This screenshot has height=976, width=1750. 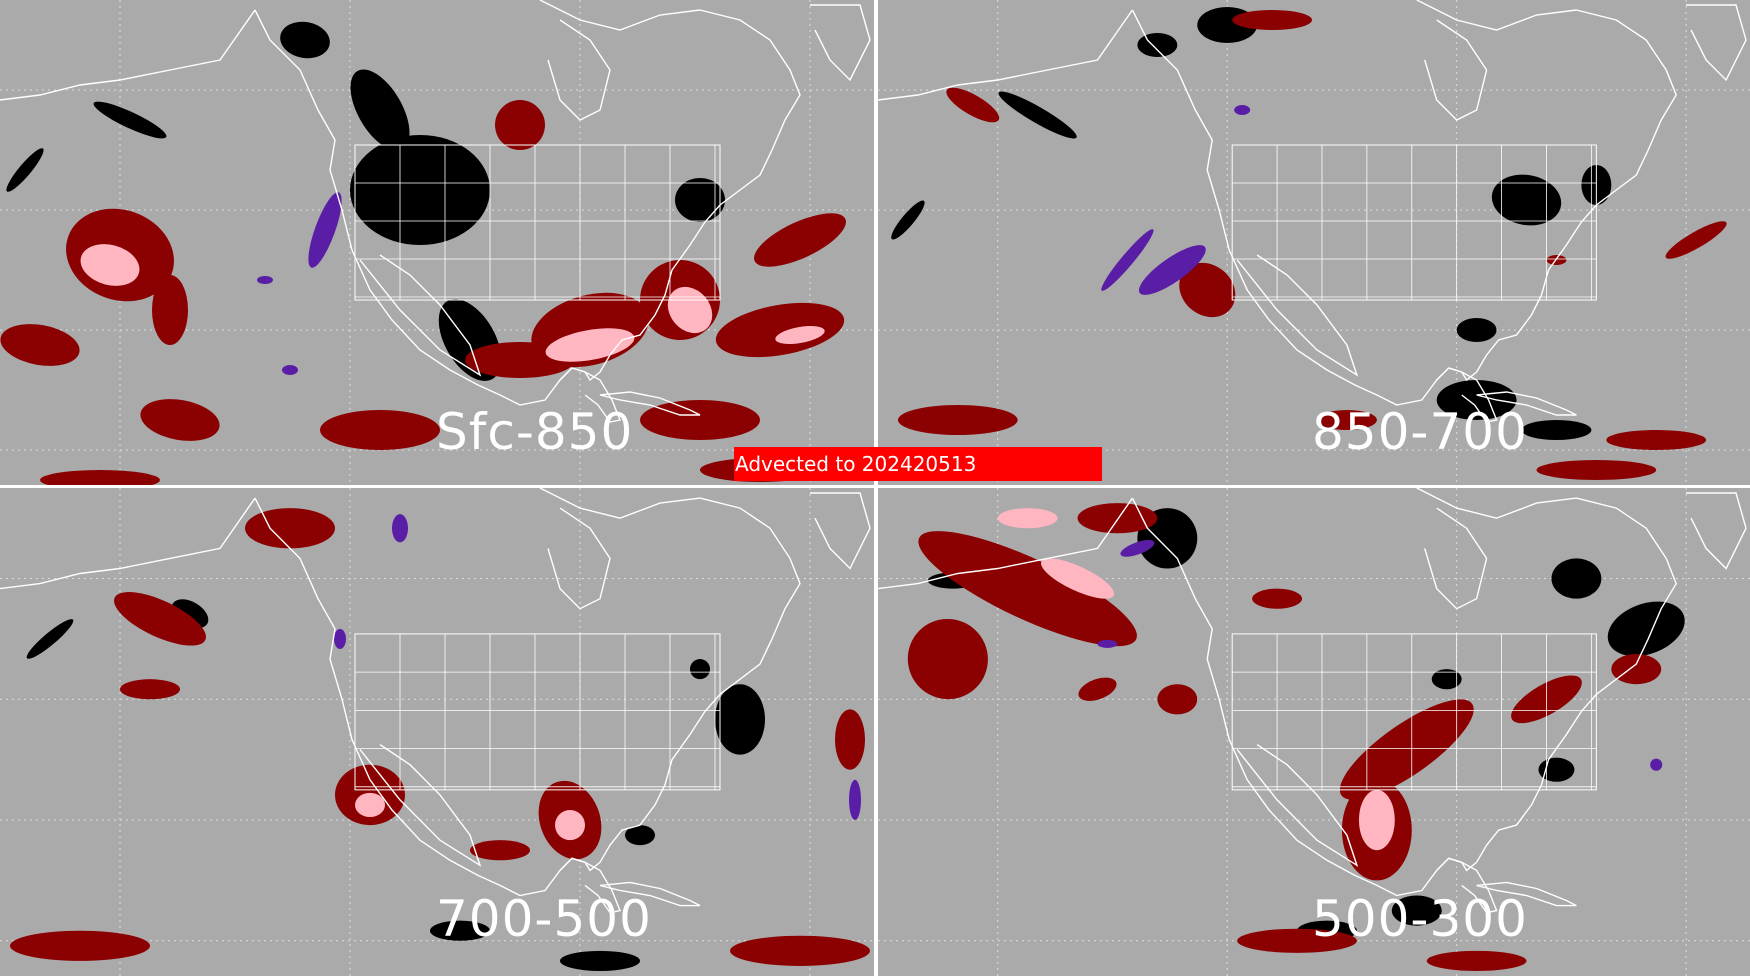 I want to click on panel-label-700-500: 700-500, so click(x=544, y=919).